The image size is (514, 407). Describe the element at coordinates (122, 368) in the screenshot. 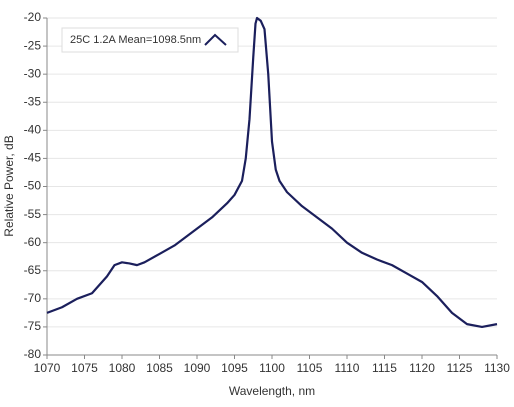

I see `x-tick-label: 1080` at that location.